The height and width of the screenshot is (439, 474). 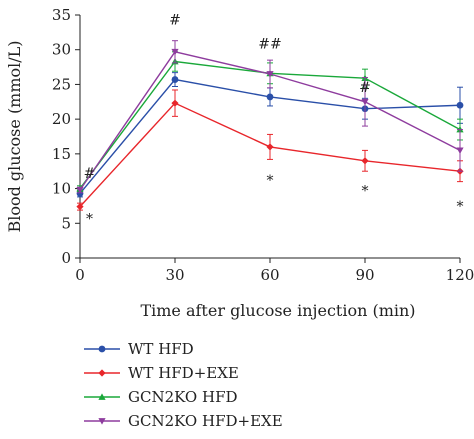 What do you see at coordinates (205, 421) in the screenshot?
I see `legend-label: GCN2KO HFD+EXE` at bounding box center [205, 421].